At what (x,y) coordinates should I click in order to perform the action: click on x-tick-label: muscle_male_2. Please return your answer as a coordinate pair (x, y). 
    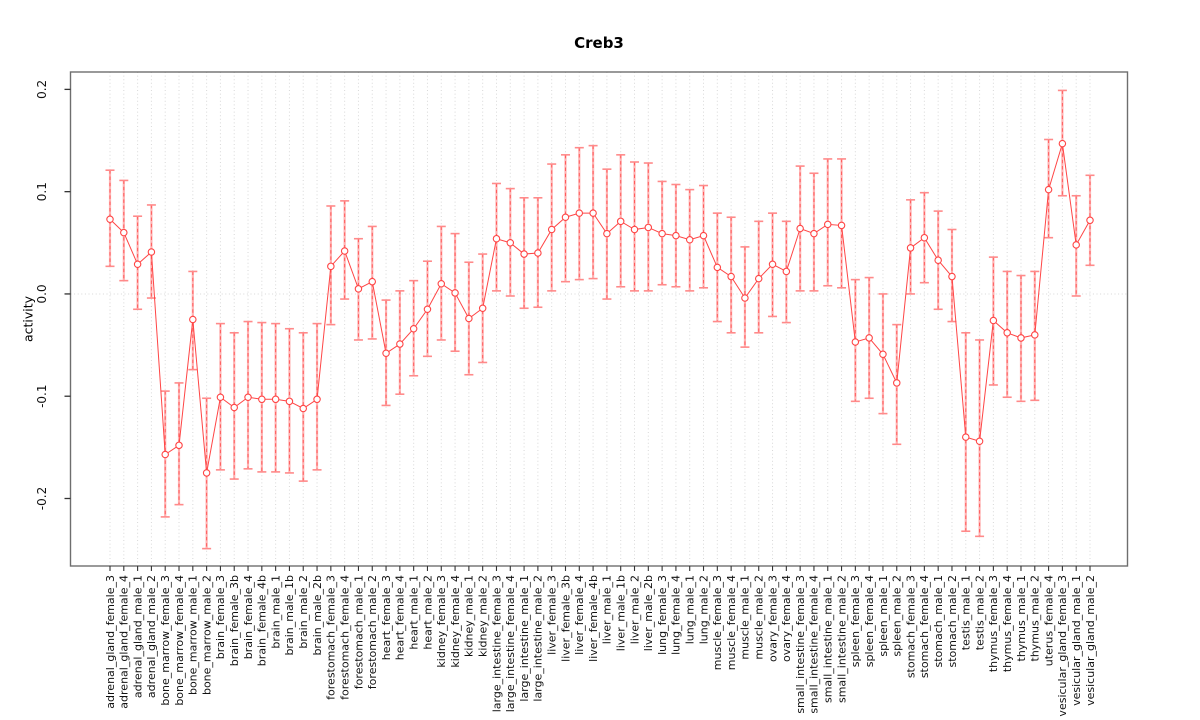
    Looking at the image, I should click on (759, 617).